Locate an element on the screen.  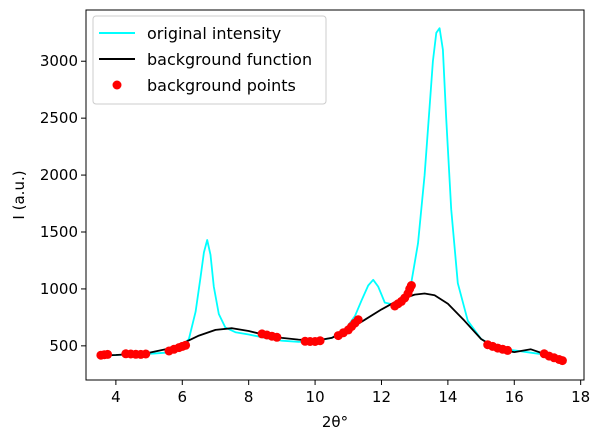
y-tick-label: 500 is located at coordinates (63, 346).